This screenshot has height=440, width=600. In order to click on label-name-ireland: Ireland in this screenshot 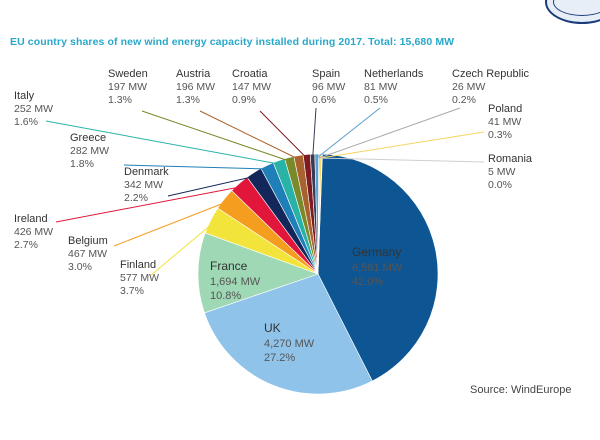, I will do `click(31, 219)`.